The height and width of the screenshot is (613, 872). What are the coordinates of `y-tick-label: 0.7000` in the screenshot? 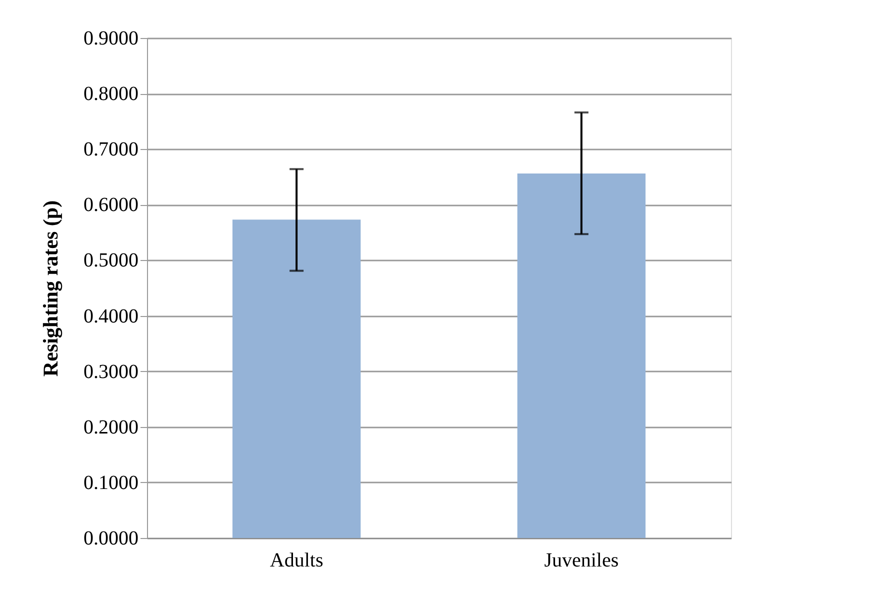 It's located at (111, 149).